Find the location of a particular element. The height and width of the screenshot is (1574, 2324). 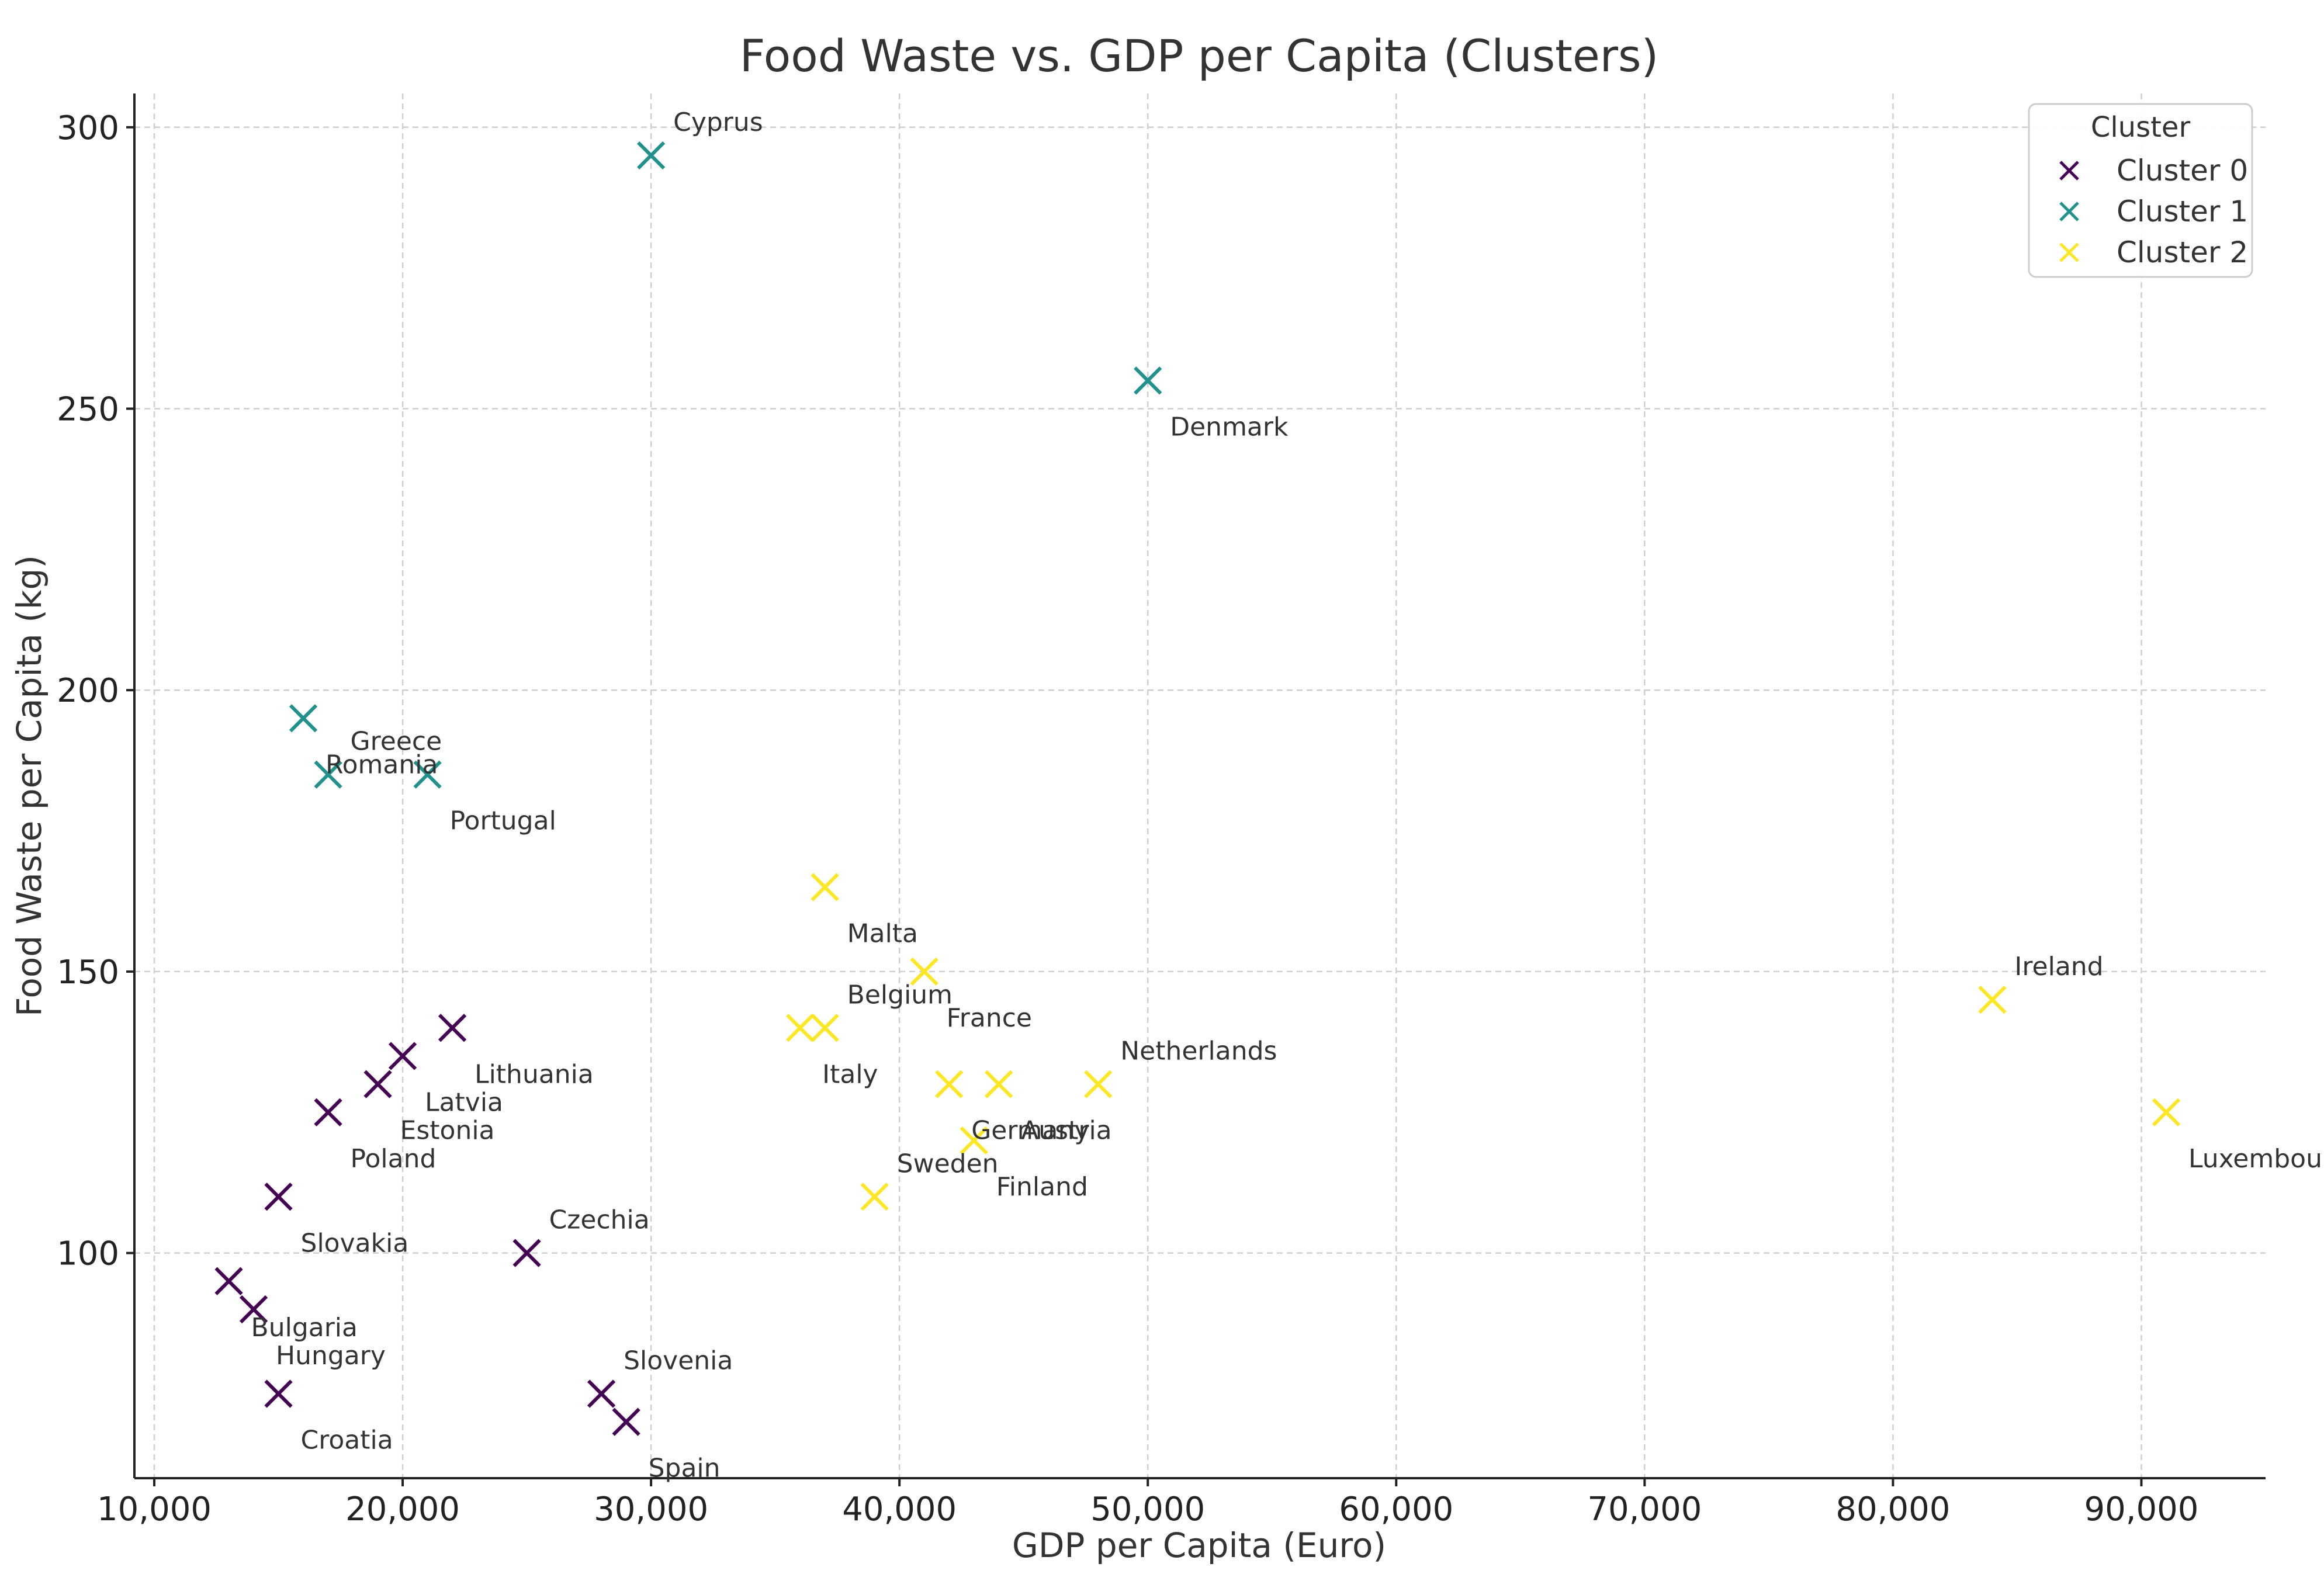

y-tick-label: 150 is located at coordinates (88, 972).